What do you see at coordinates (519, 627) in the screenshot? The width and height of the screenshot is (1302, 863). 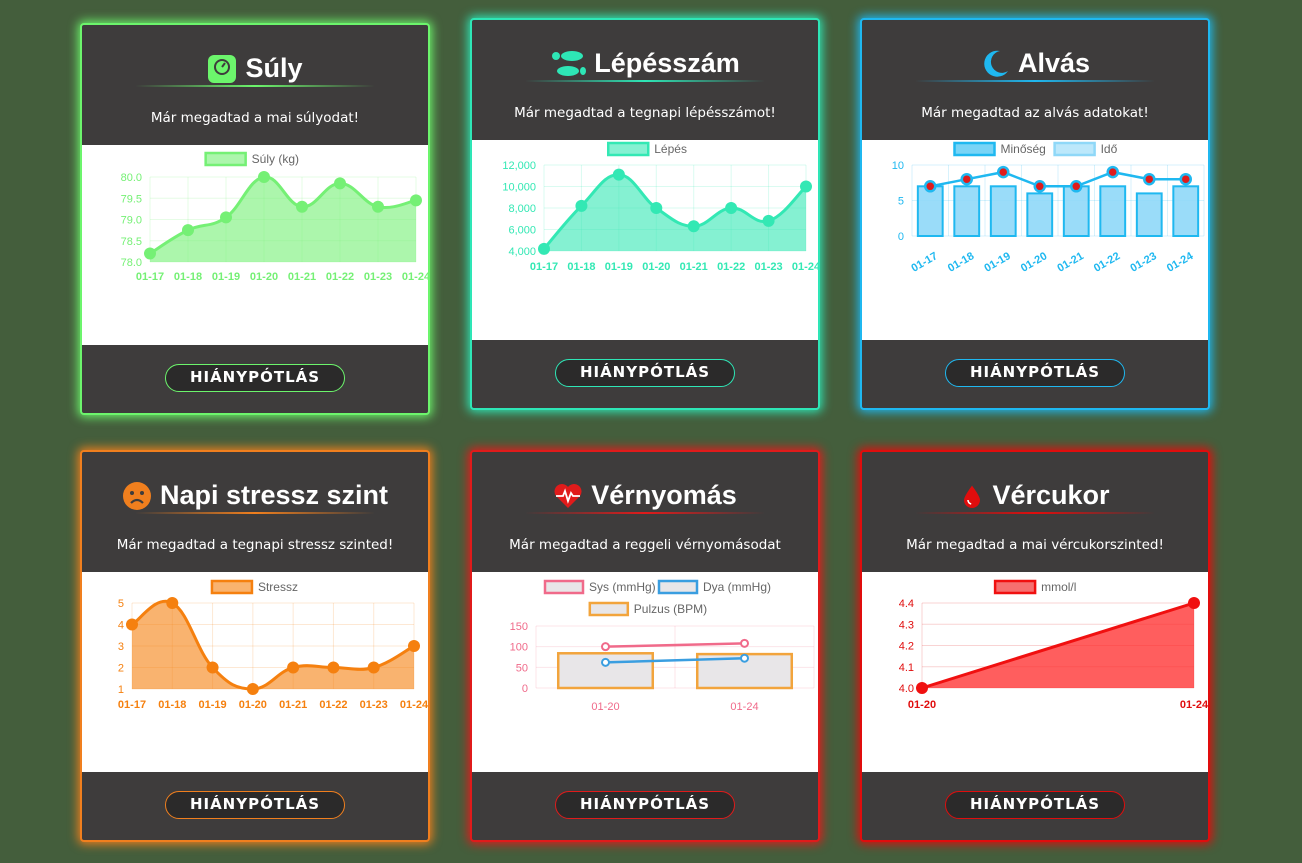 I see `y-tick-label: 150` at bounding box center [519, 627].